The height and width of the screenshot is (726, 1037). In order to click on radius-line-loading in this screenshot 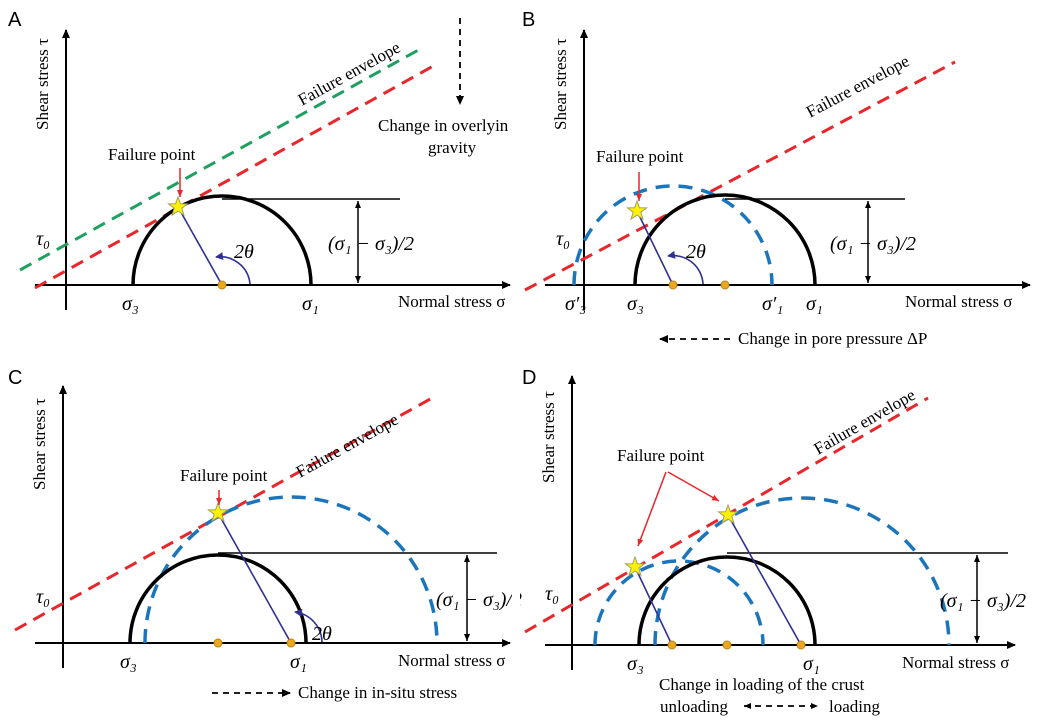, I will do `click(764, 580)`.